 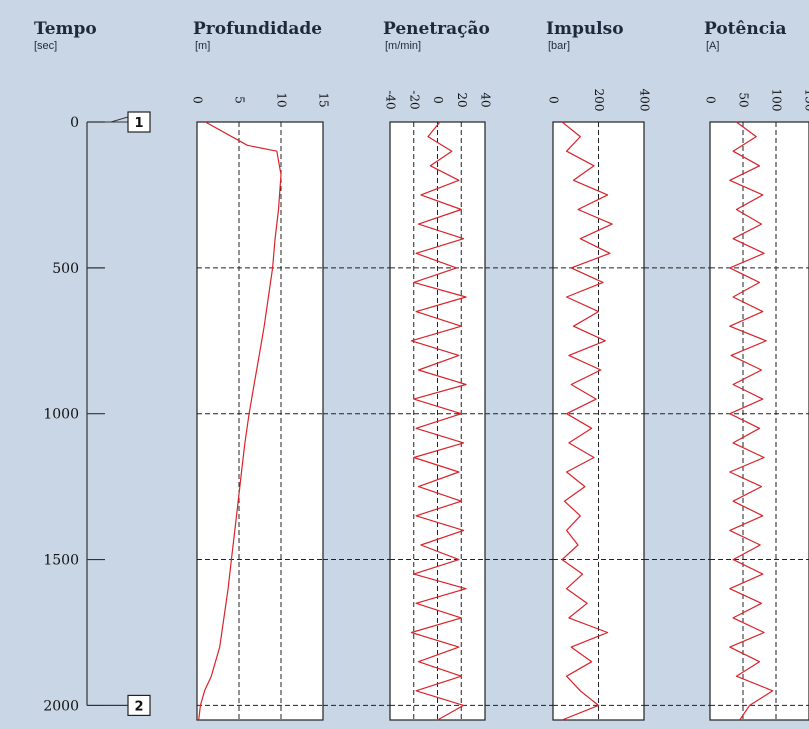 What do you see at coordinates (324, 99) in the screenshot?
I see `track-tick-label-profundidade-3: 15` at bounding box center [324, 99].